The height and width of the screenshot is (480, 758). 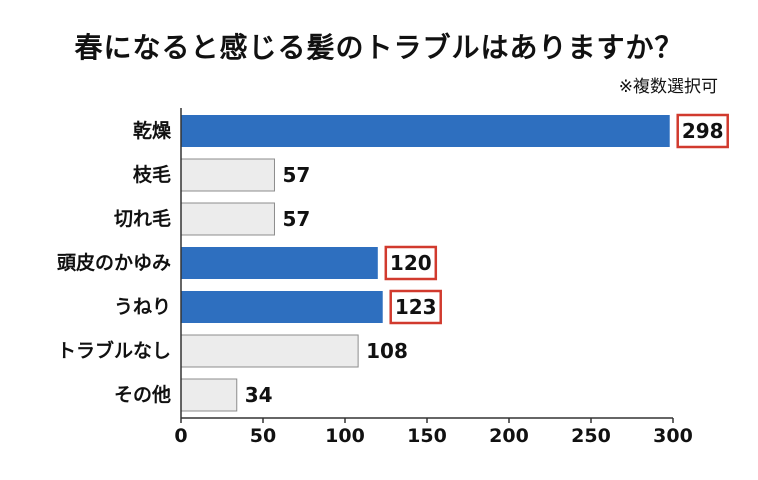 What do you see at coordinates (114, 262) in the screenshot?
I see `category-label: 頭皮のかゆみ` at bounding box center [114, 262].